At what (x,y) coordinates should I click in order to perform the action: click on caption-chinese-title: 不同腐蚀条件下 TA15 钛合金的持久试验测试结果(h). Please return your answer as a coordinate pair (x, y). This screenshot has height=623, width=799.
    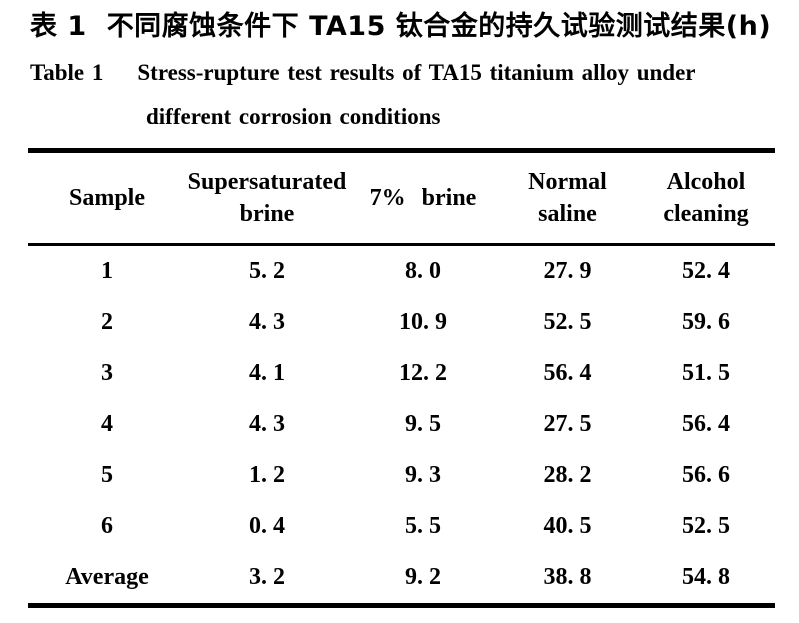
    Looking at the image, I should click on (439, 26).